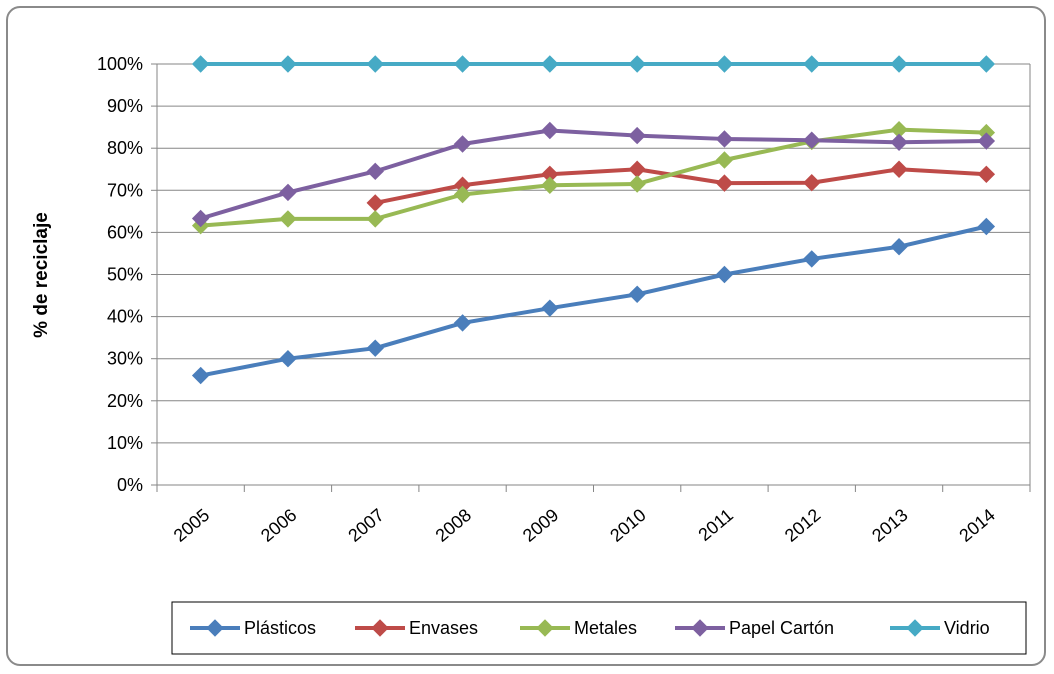  I want to click on y-tick-label: 50%, so click(125, 275).